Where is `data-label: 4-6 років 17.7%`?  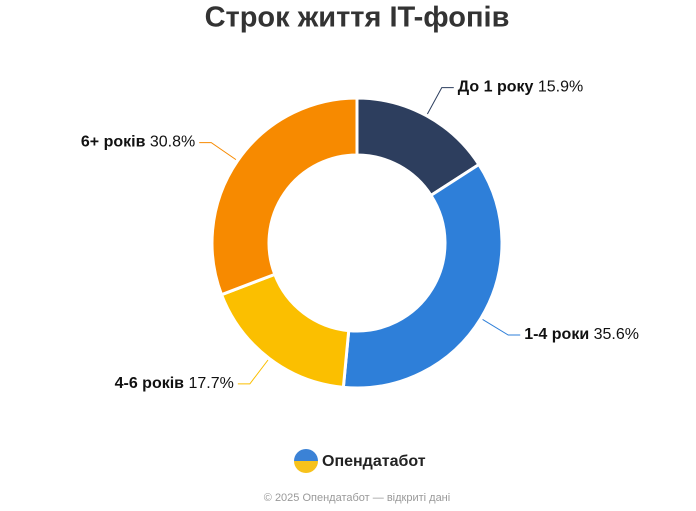 data-label: 4-6 років 17.7% is located at coordinates (174, 383).